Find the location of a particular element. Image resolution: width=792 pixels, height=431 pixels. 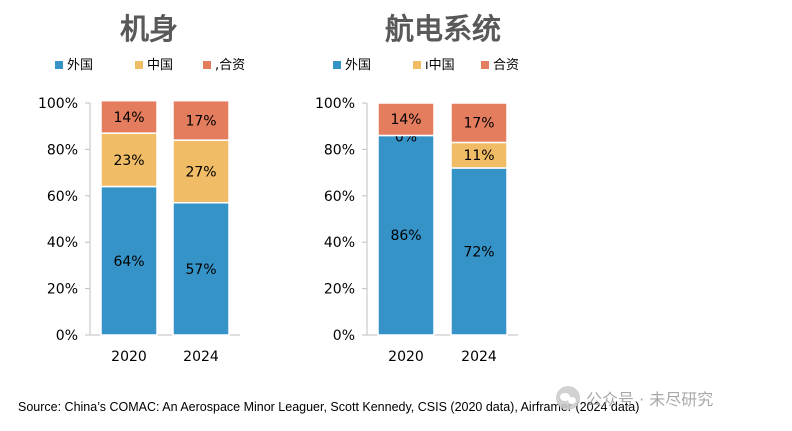

data-label-2-1-3: 14% is located at coordinates (405, 120).